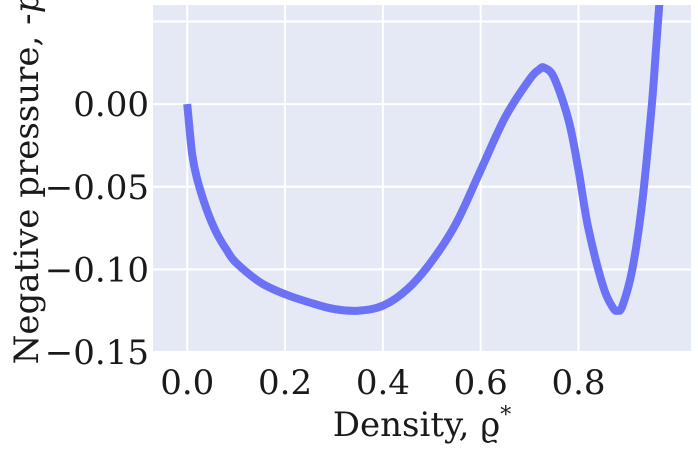 The image size is (698, 452). What do you see at coordinates (97, 229) in the screenshot?
I see `y-tick-labels: −0.15 −0.10 −0.05 0.00` at bounding box center [97, 229].